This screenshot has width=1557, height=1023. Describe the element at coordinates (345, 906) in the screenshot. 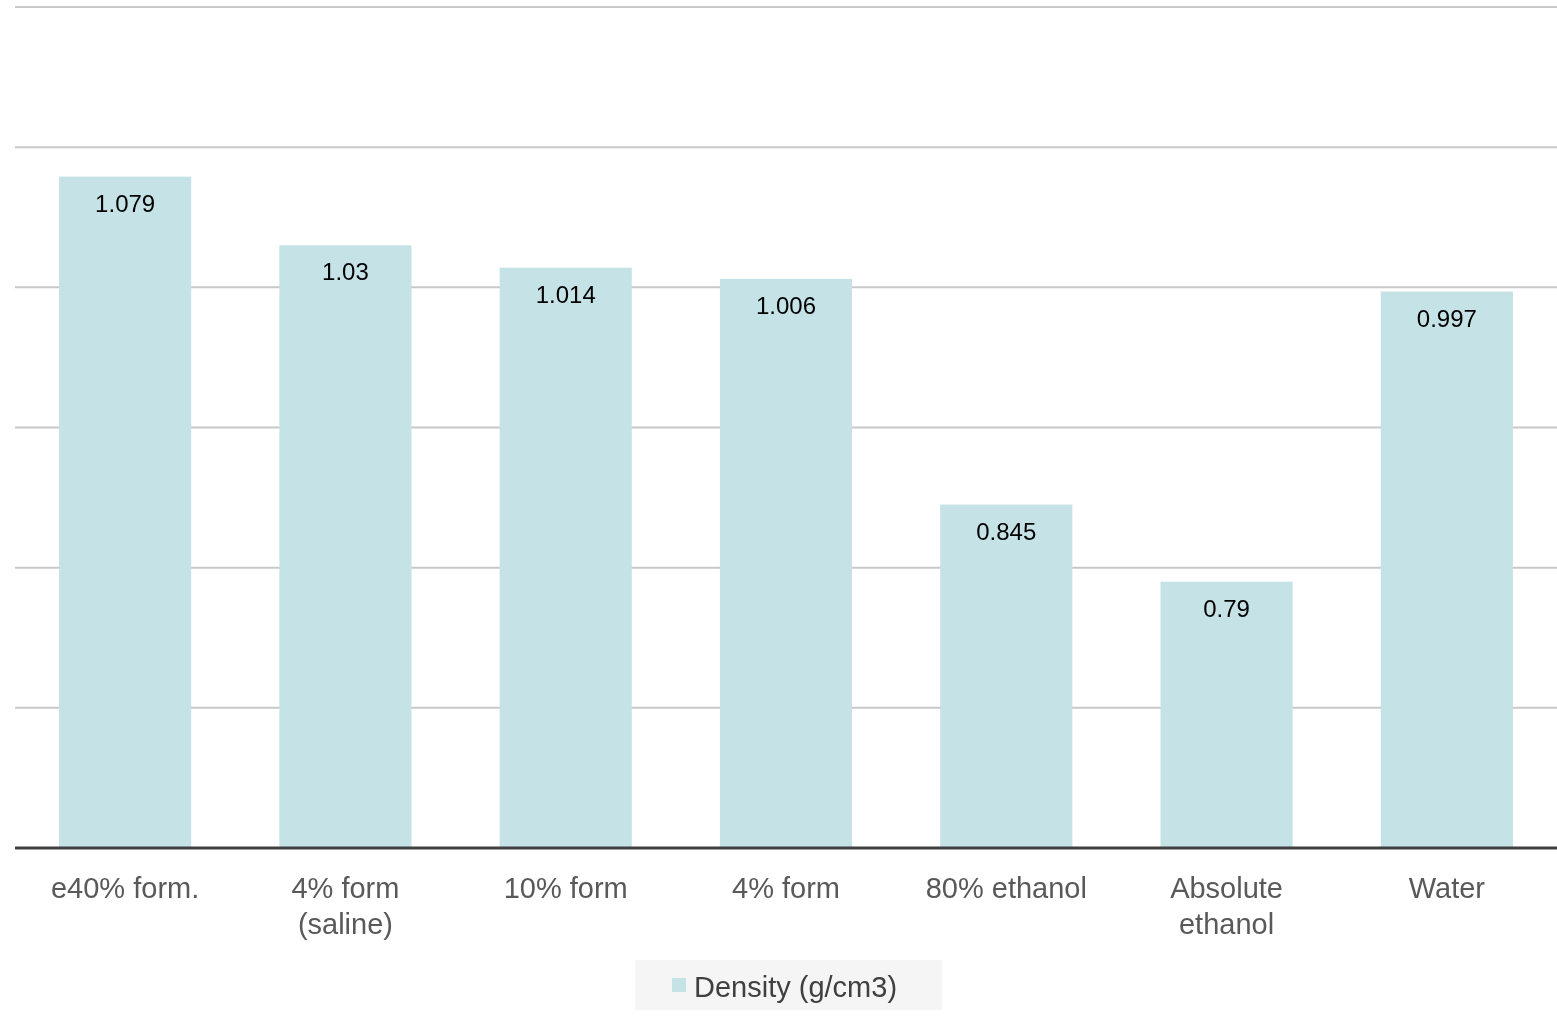

I see `x-tick-label: 4% form (saline)` at that location.